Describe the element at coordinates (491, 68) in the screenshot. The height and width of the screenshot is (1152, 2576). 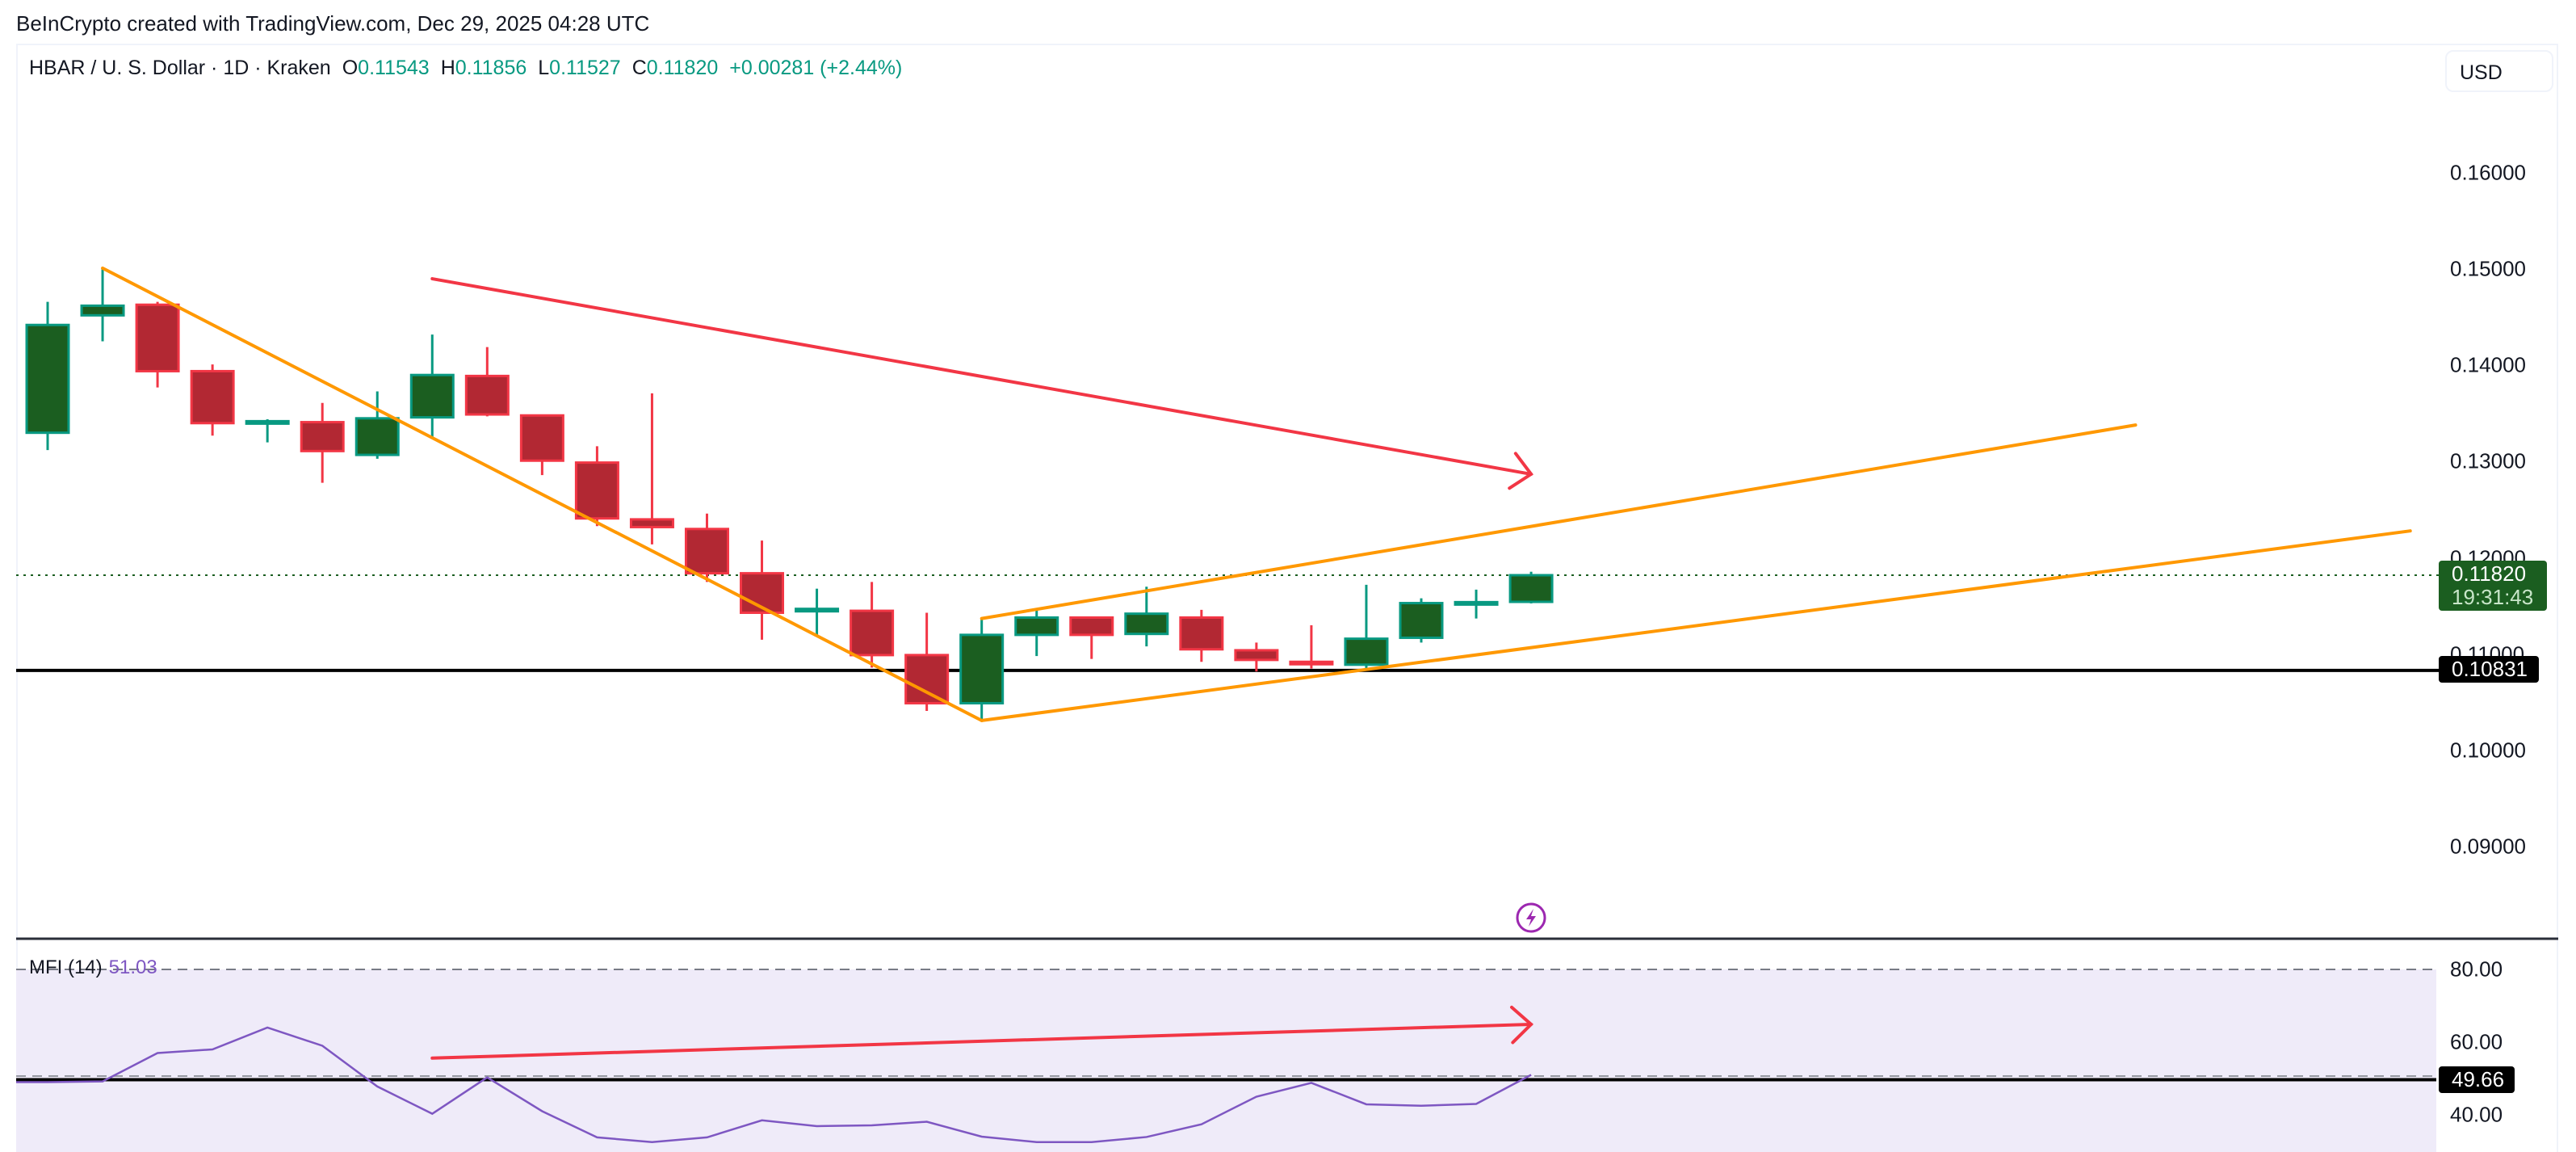
I see `high-value: 0.11856` at that location.